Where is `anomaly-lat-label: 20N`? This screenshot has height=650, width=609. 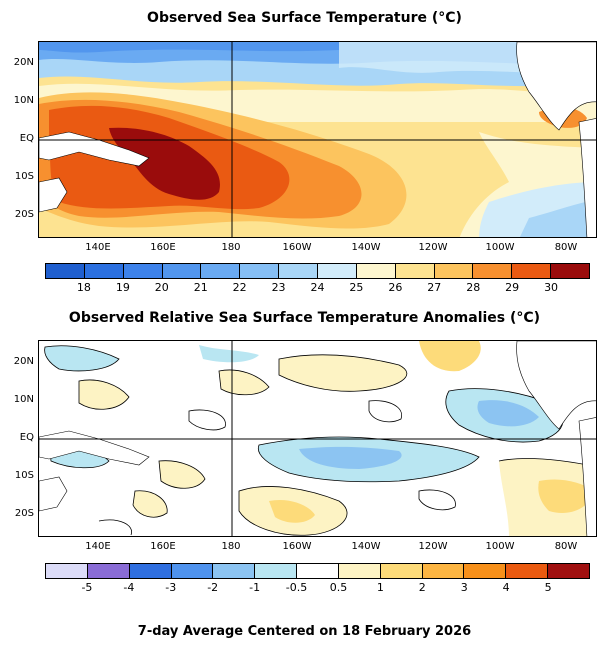
anomaly-lat-label: 20N is located at coordinates (23, 361).